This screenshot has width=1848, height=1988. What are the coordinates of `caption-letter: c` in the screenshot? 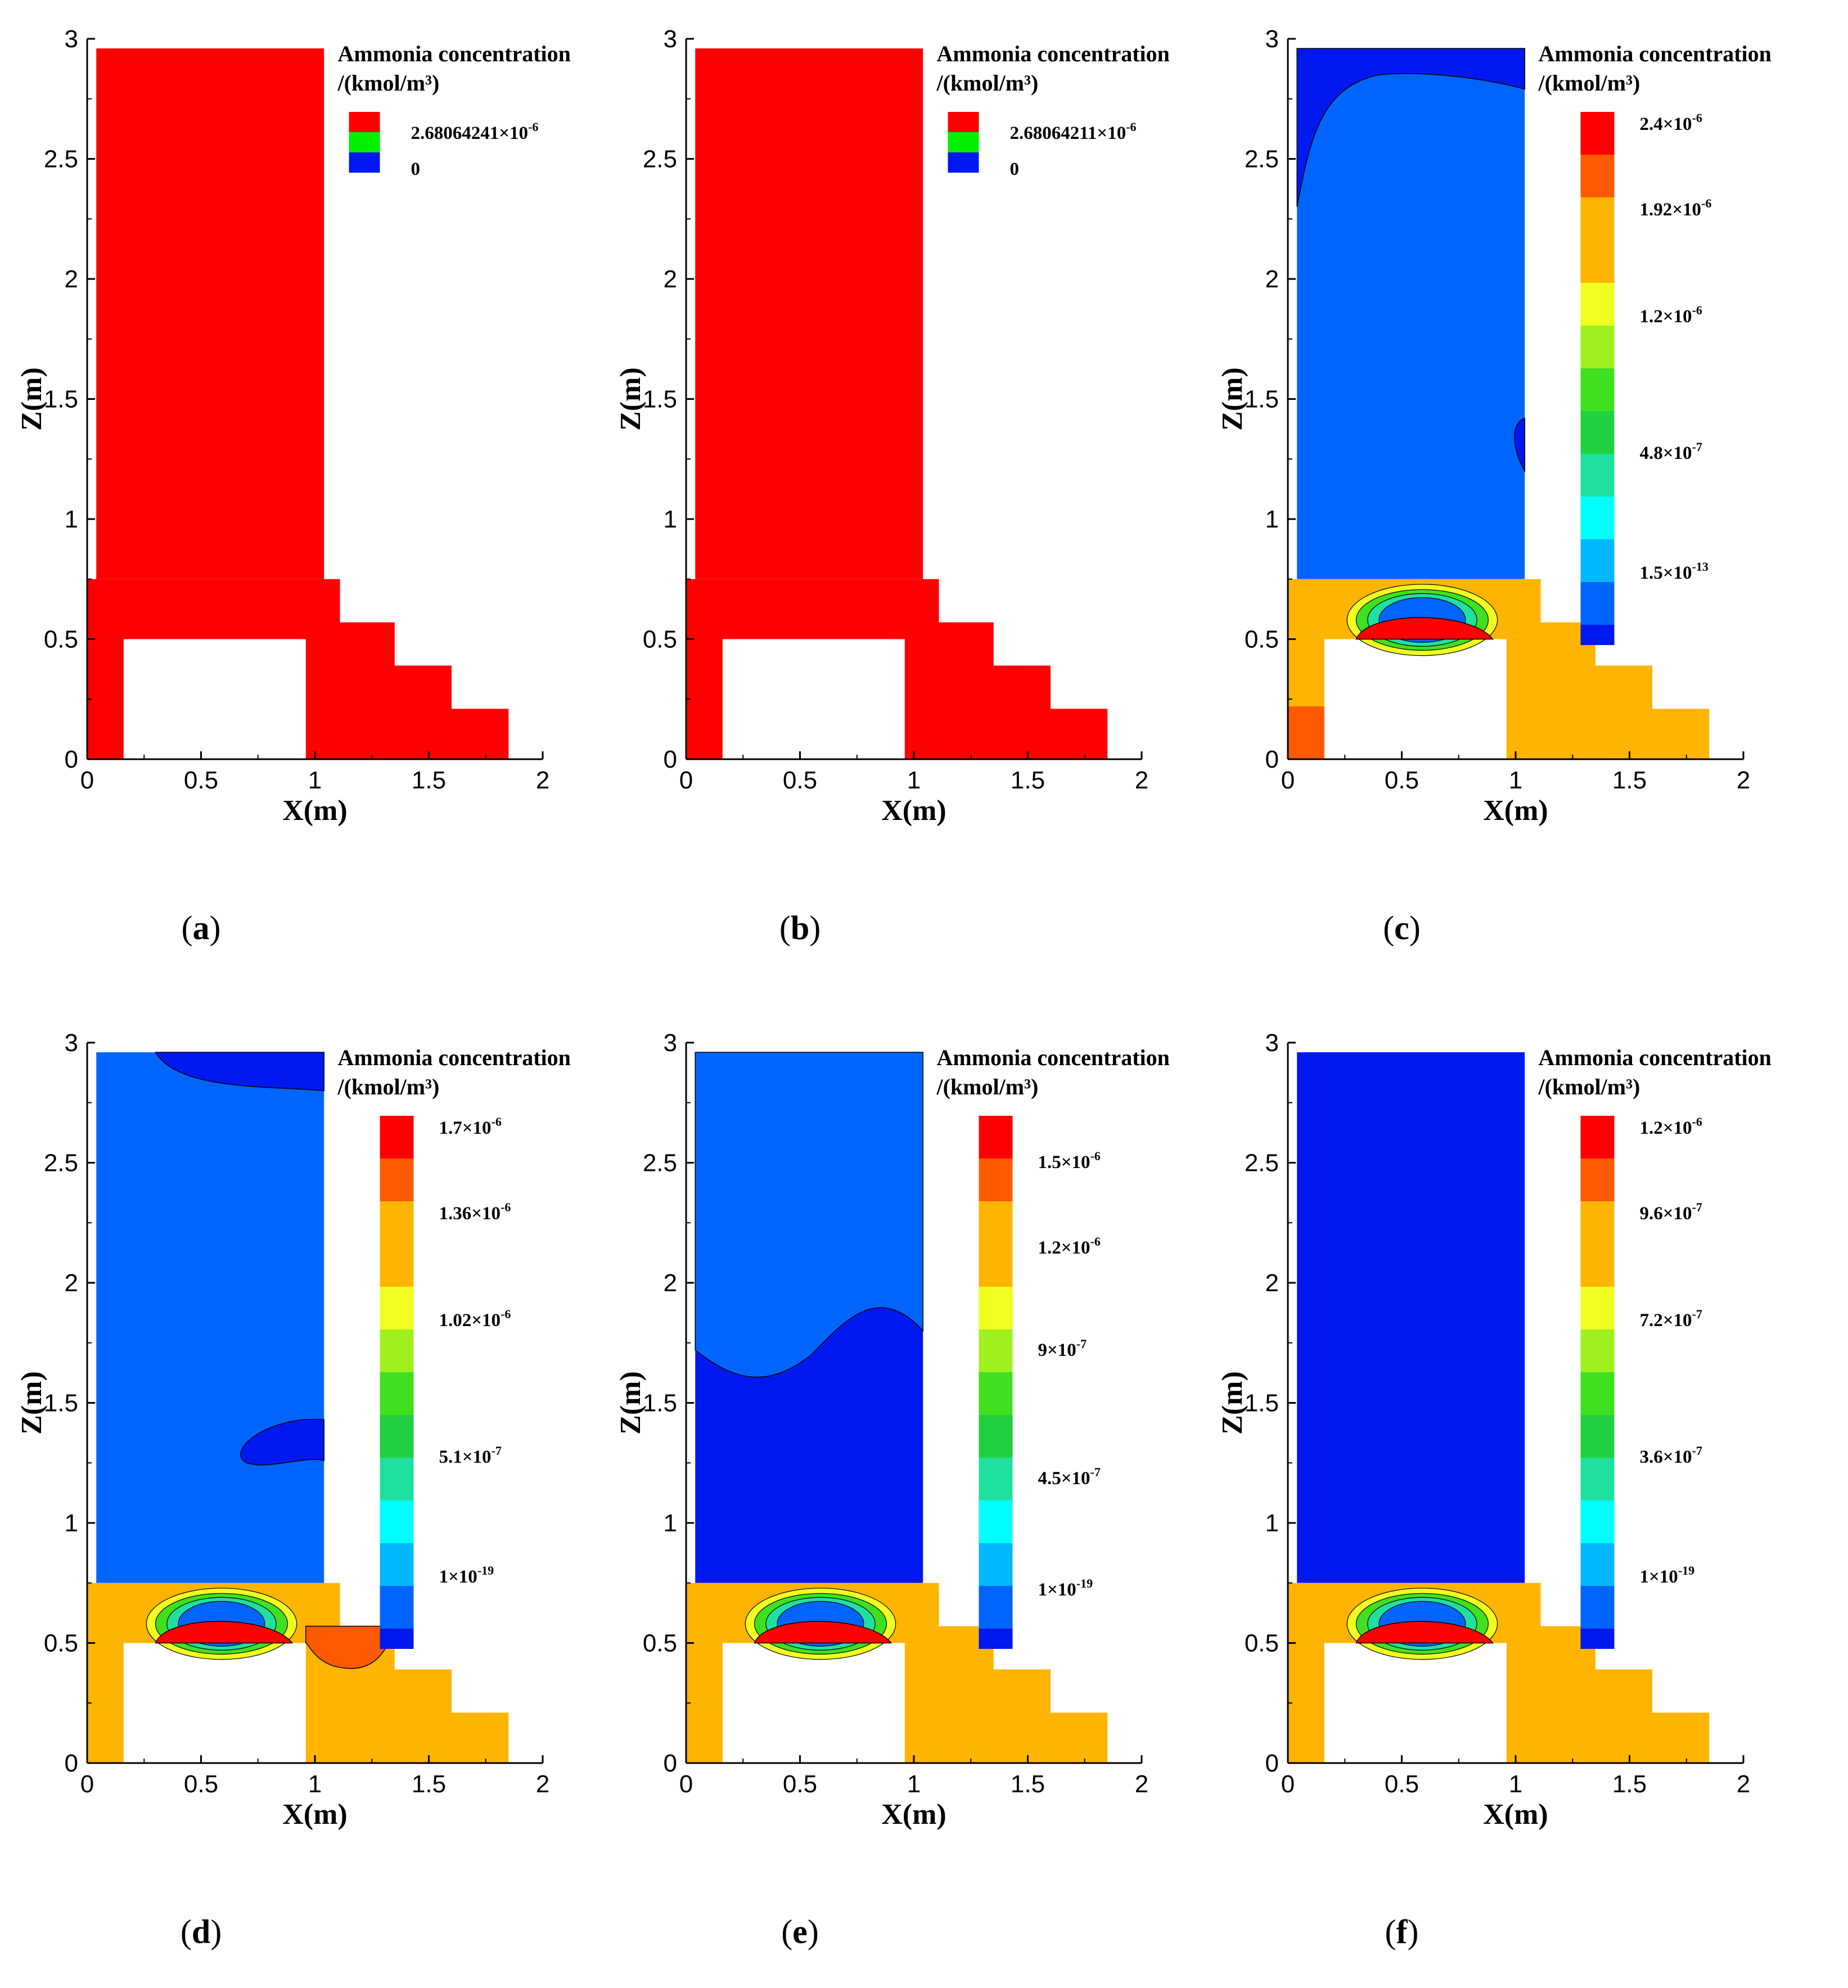 It's located at (1402, 928).